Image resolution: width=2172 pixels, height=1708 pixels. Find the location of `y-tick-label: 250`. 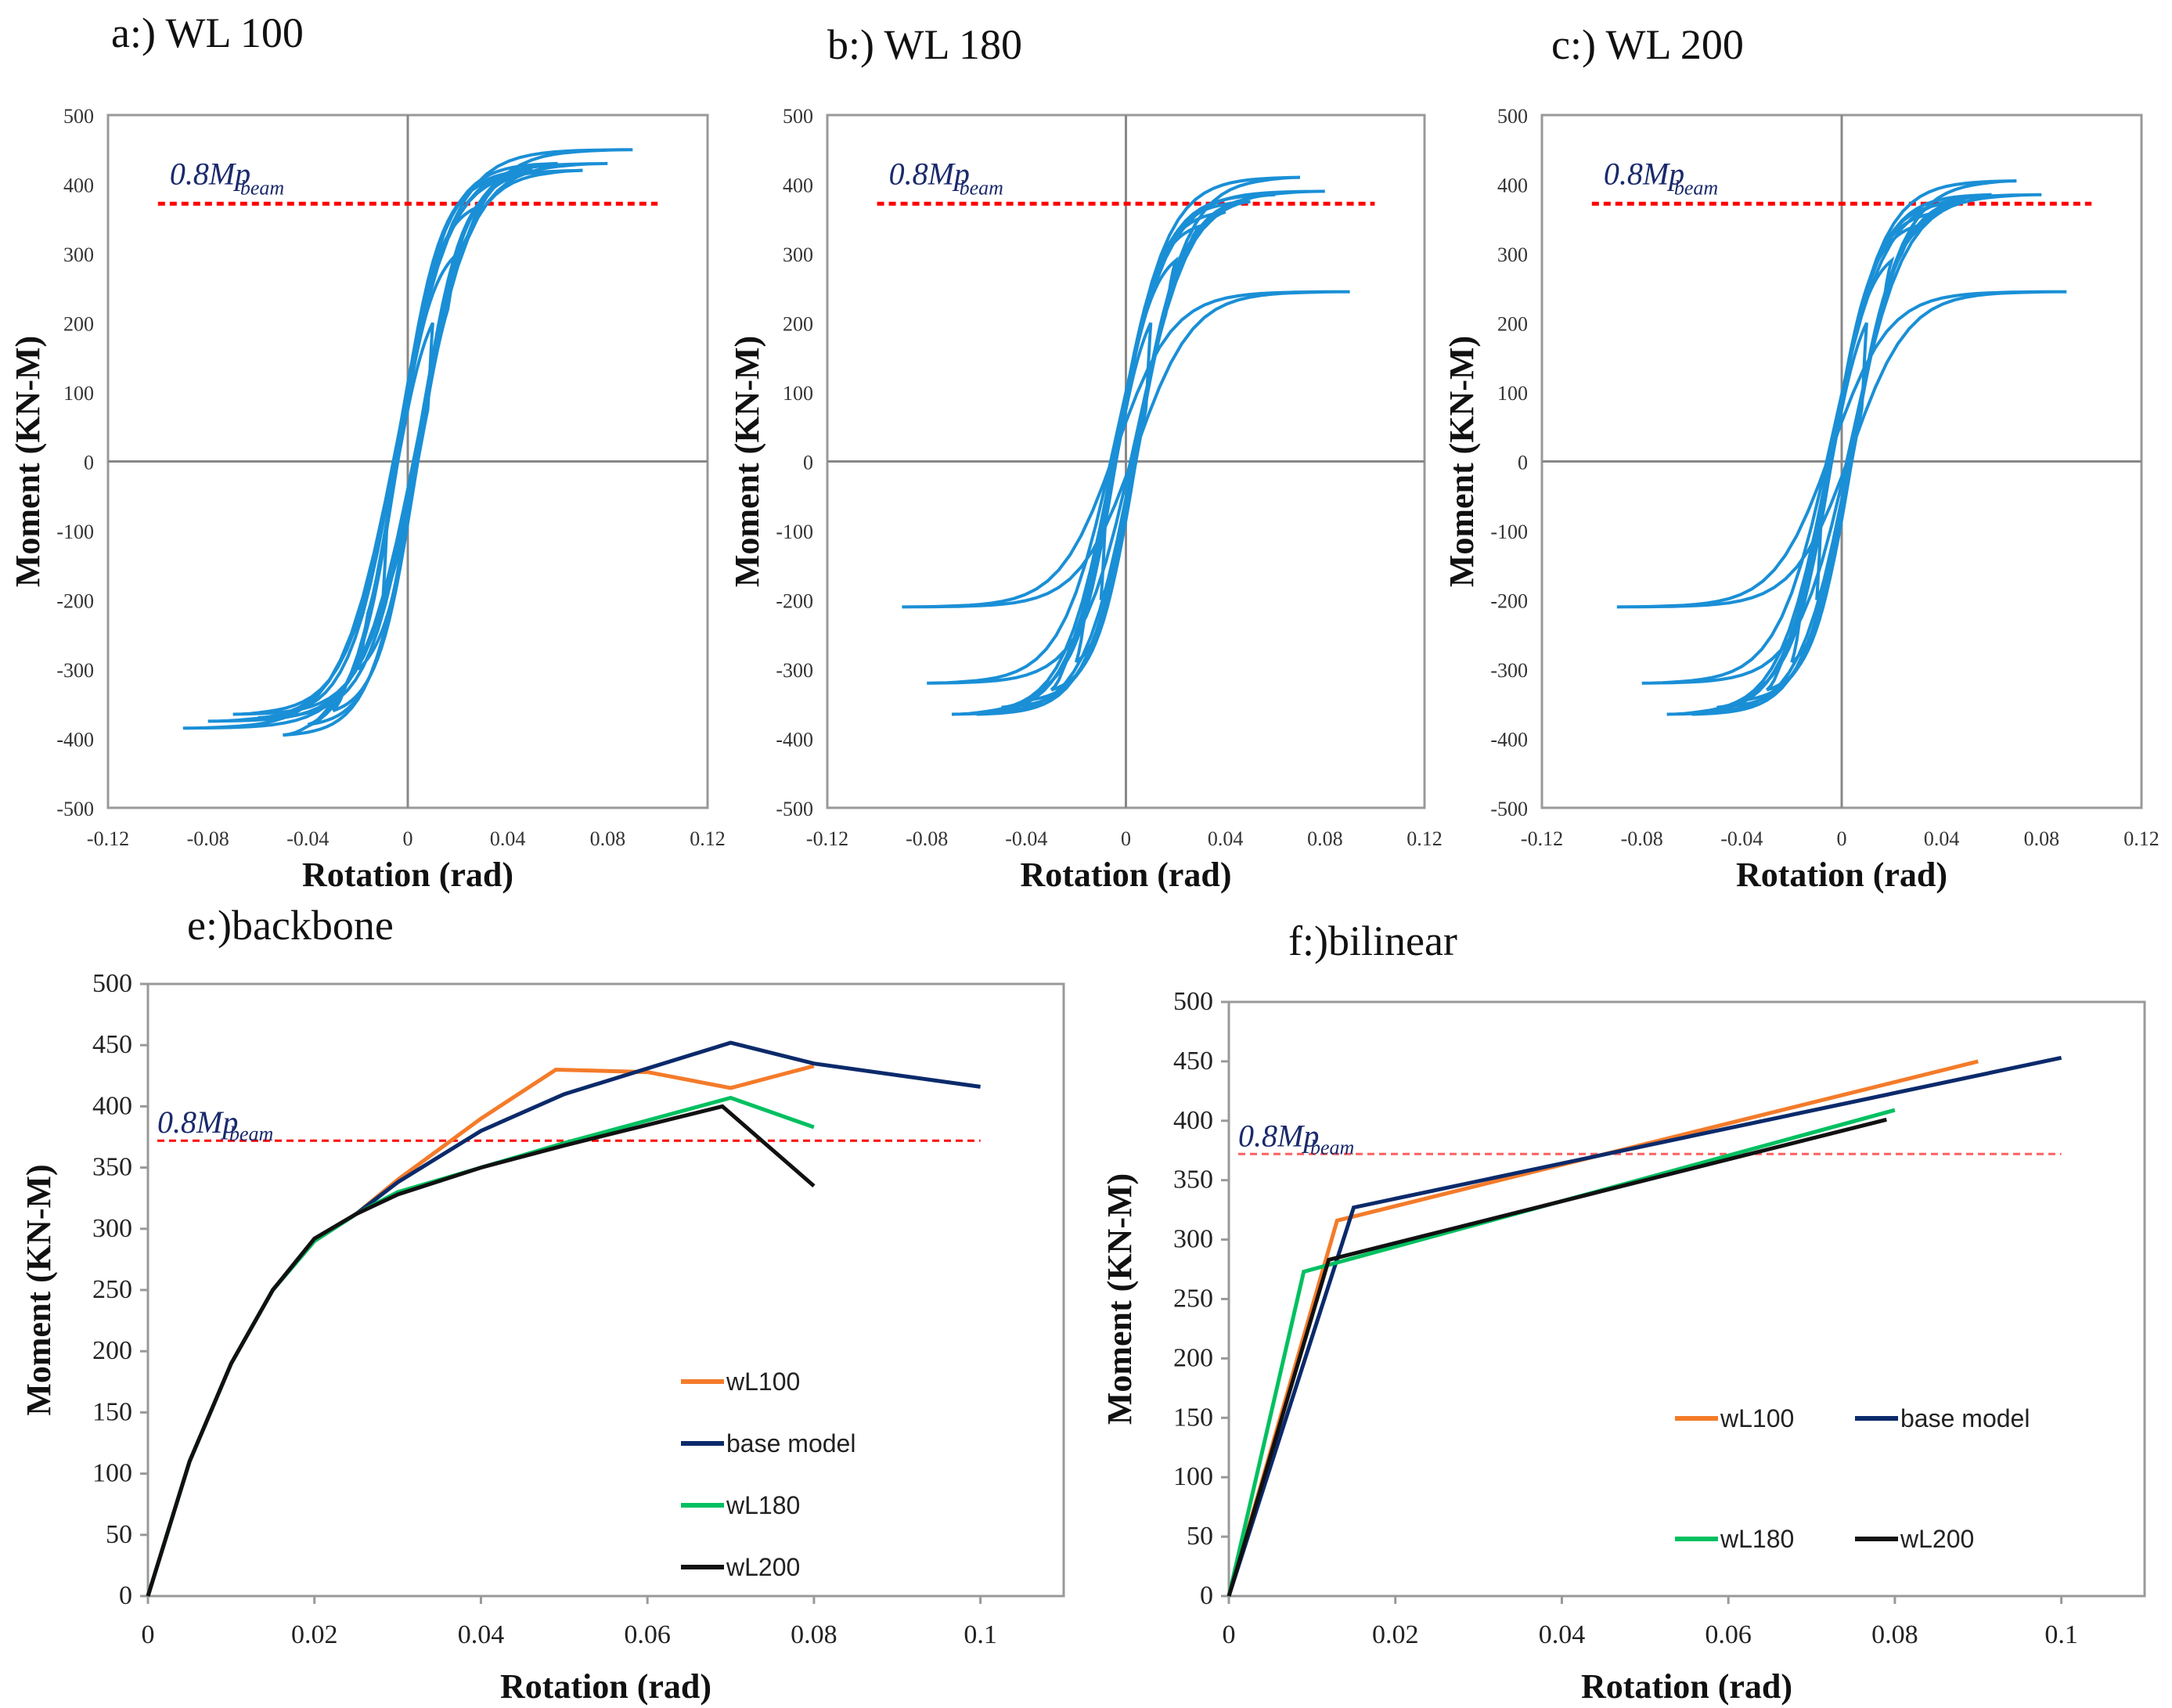

y-tick-label: 250 is located at coordinates (112, 1289).